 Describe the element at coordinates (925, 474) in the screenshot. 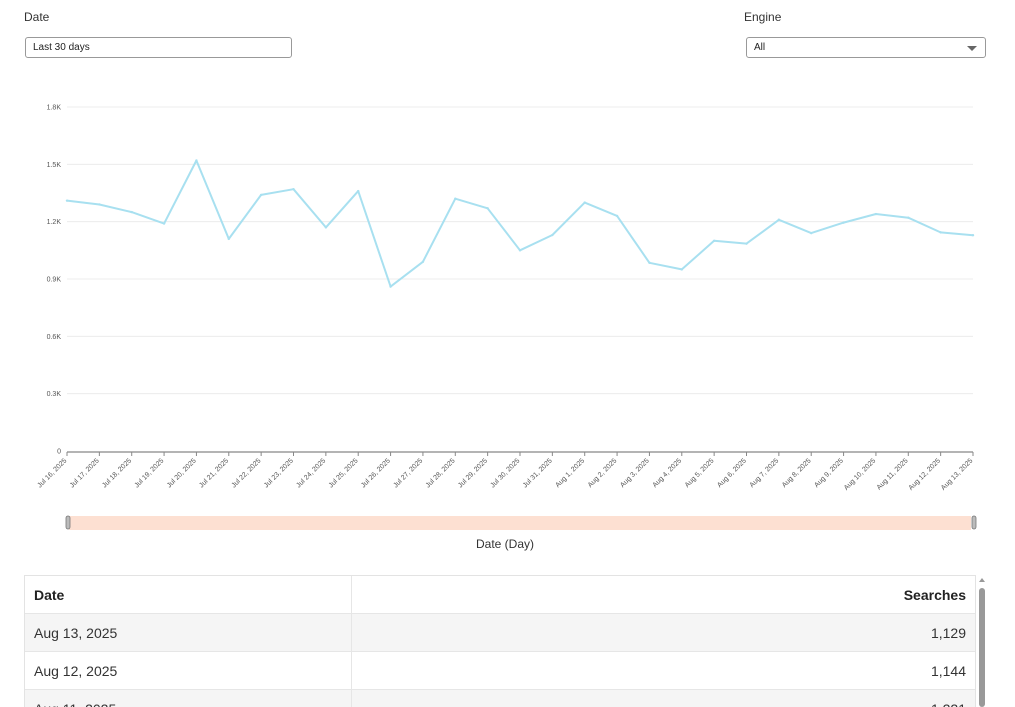

I see `x-tick-label: Aug 12, 2025` at that location.